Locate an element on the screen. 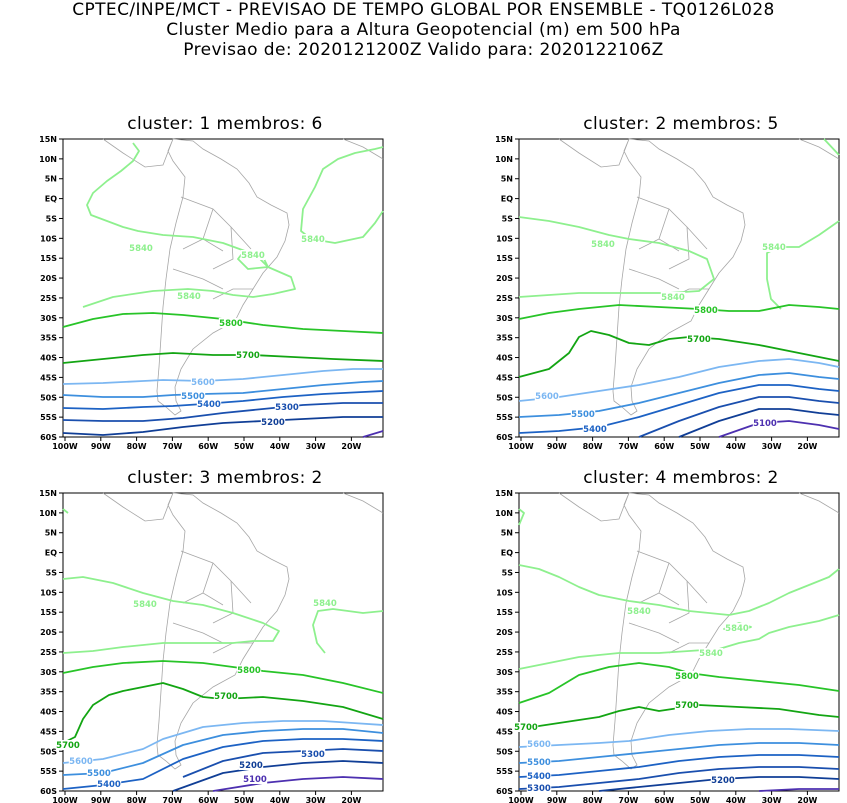  isoline-label: 5300 is located at coordinates (313, 755).